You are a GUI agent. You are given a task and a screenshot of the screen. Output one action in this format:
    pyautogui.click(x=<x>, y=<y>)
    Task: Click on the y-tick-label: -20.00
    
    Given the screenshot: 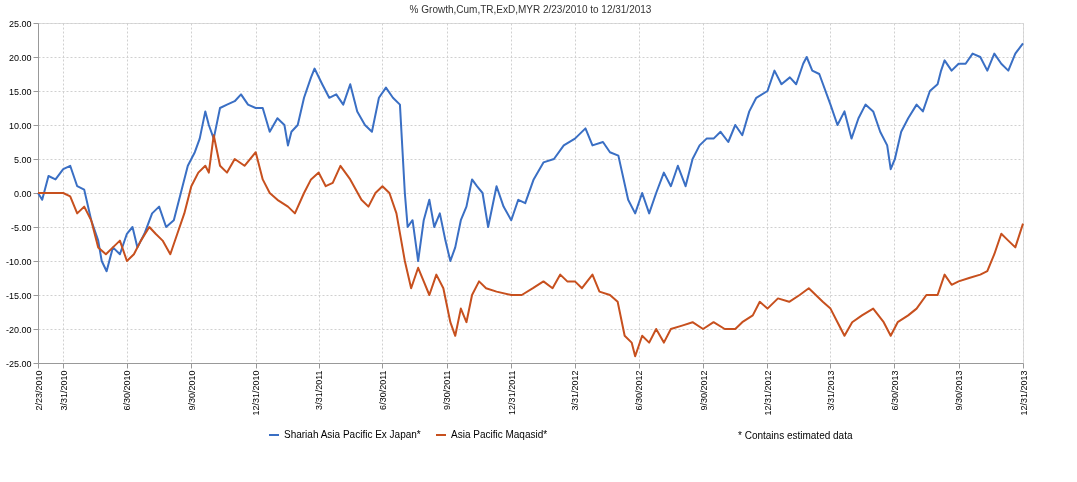 What is the action you would take?
    pyautogui.click(x=18, y=329)
    